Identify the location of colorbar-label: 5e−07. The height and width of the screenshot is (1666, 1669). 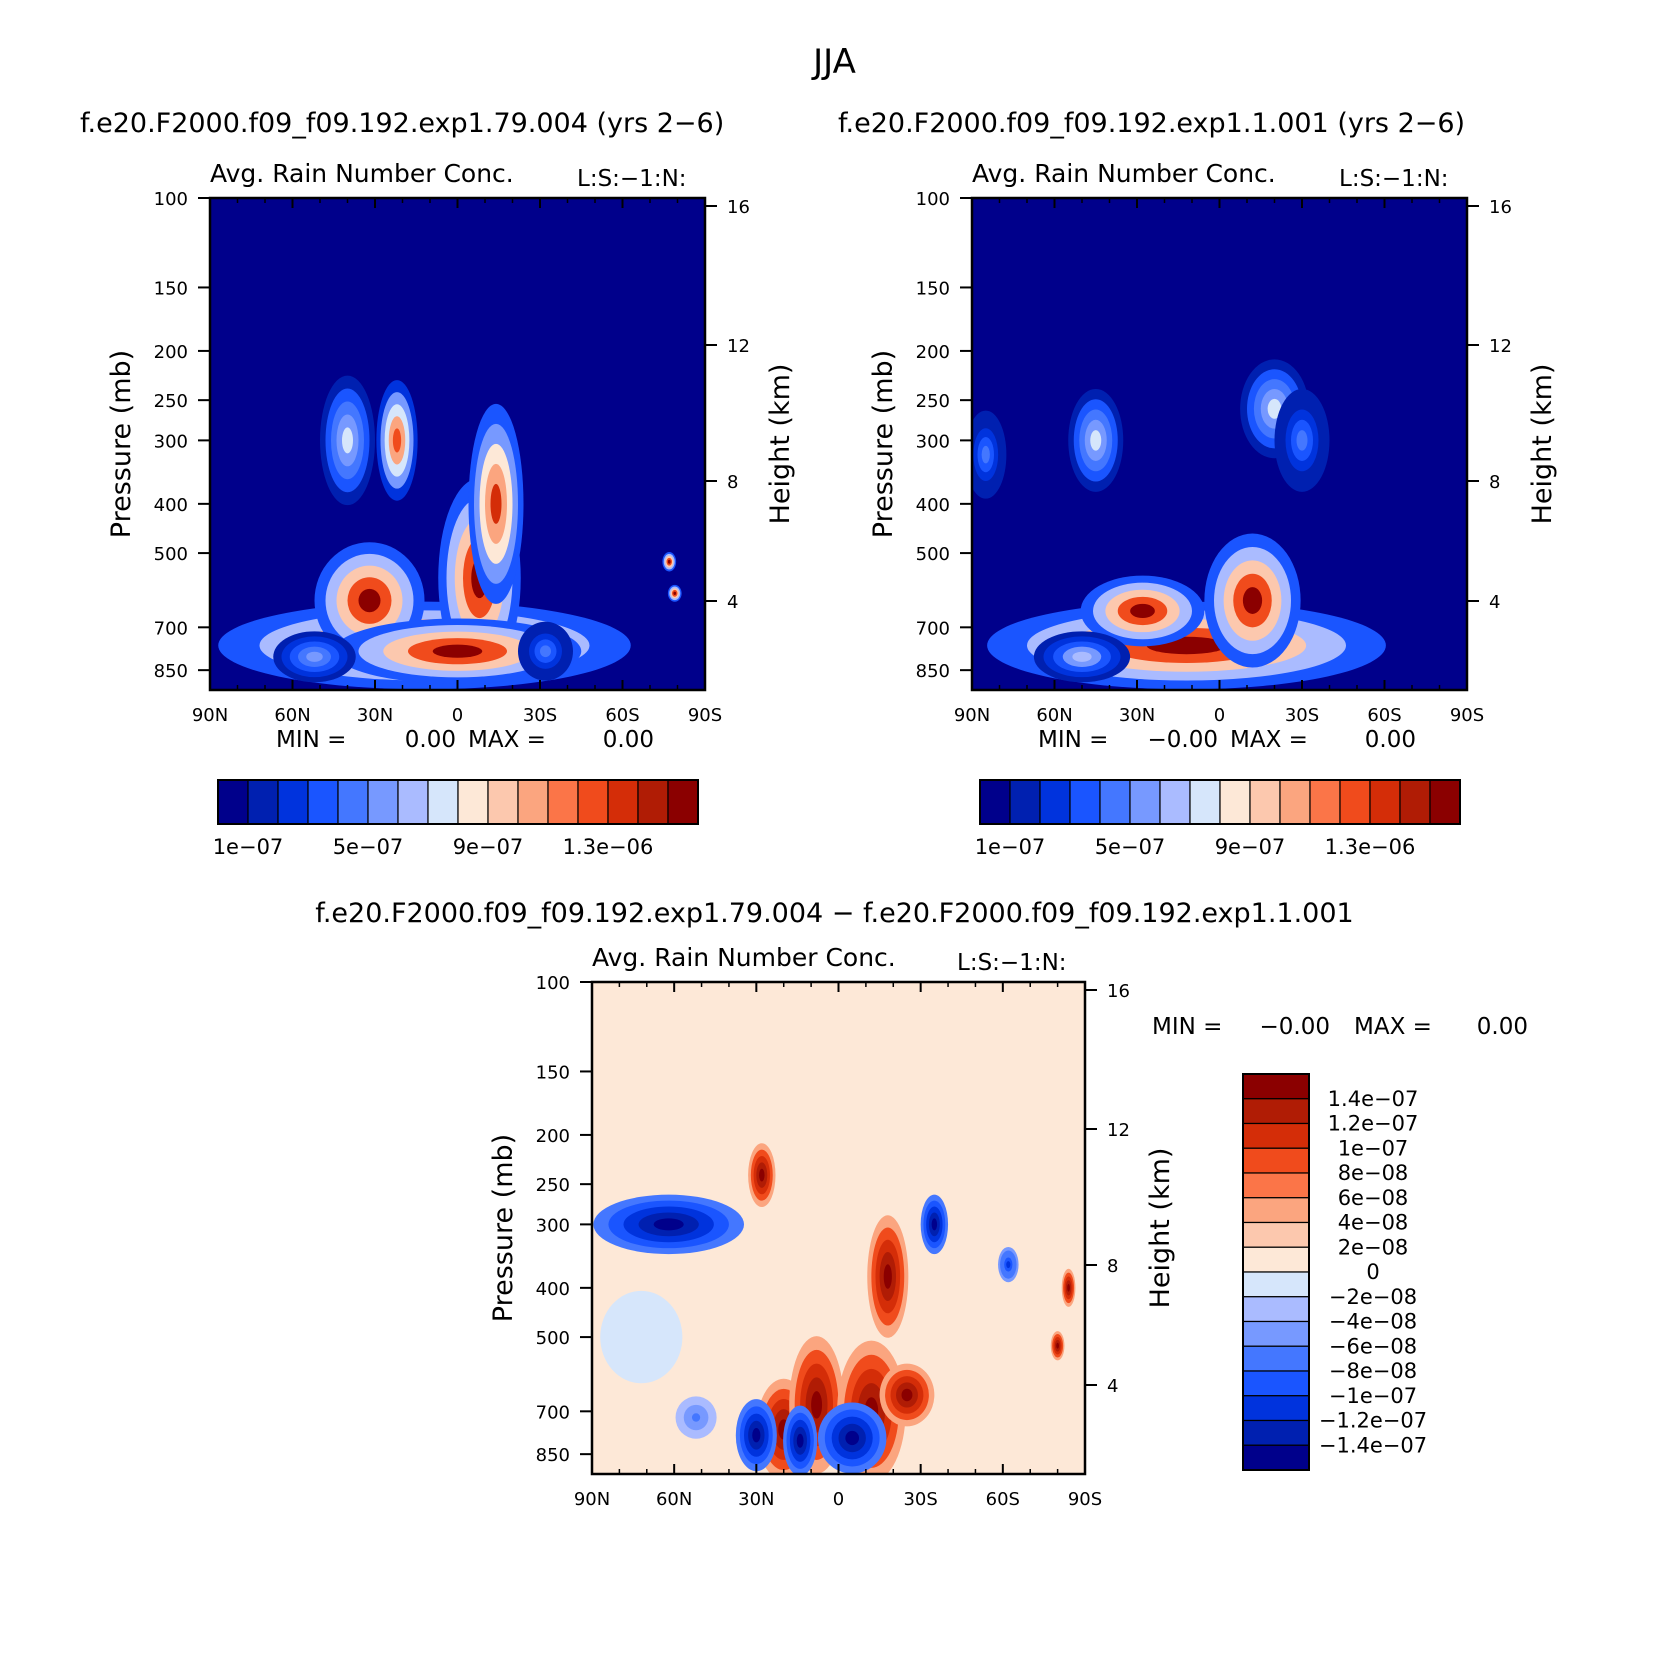
(1130, 847).